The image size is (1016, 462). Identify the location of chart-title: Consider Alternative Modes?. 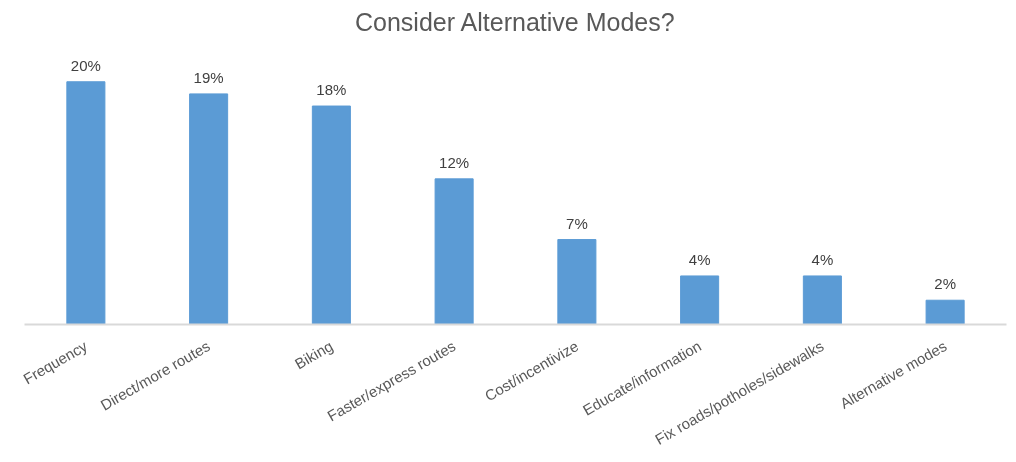
(515, 21).